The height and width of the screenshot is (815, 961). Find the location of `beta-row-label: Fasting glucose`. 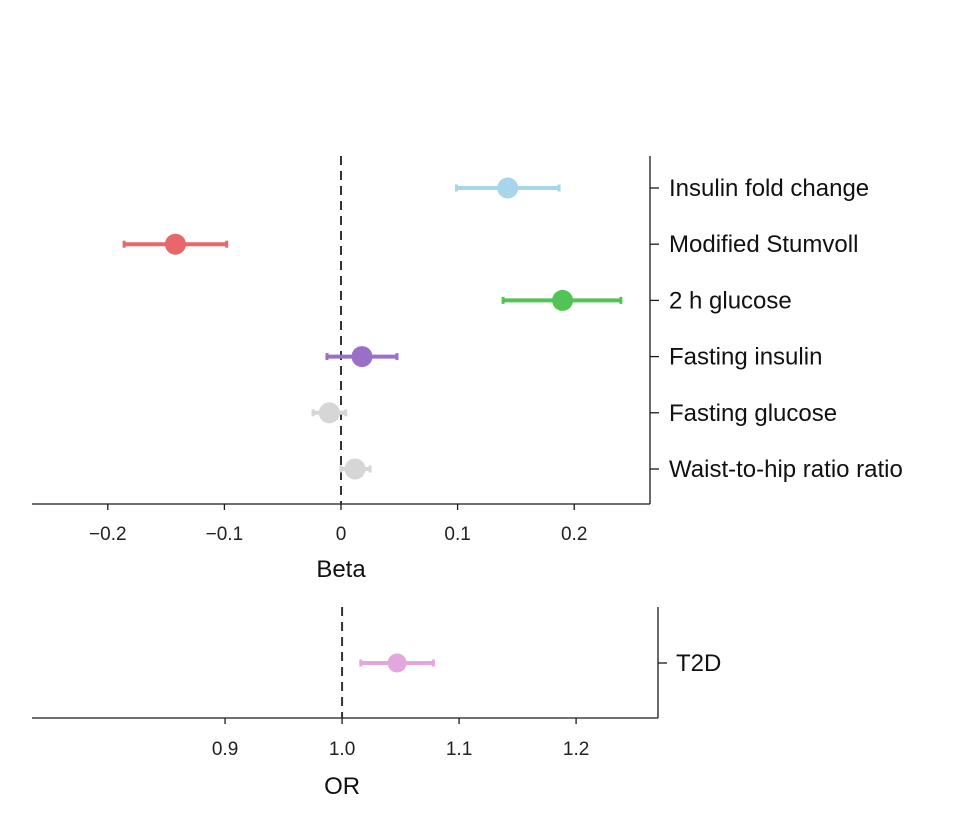

beta-row-label: Fasting glucose is located at coordinates (753, 413).